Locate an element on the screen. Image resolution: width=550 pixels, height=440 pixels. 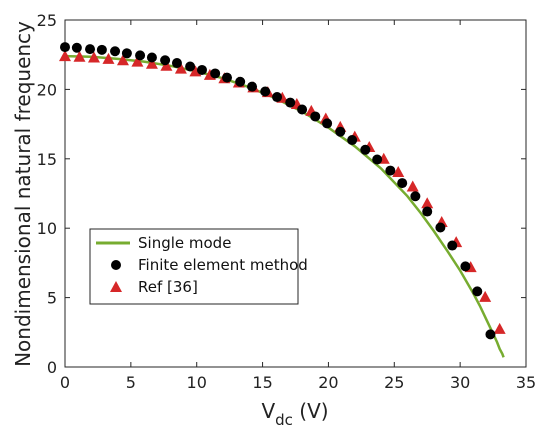
legend-label-single-mode: Single mode is located at coordinates (184, 243).